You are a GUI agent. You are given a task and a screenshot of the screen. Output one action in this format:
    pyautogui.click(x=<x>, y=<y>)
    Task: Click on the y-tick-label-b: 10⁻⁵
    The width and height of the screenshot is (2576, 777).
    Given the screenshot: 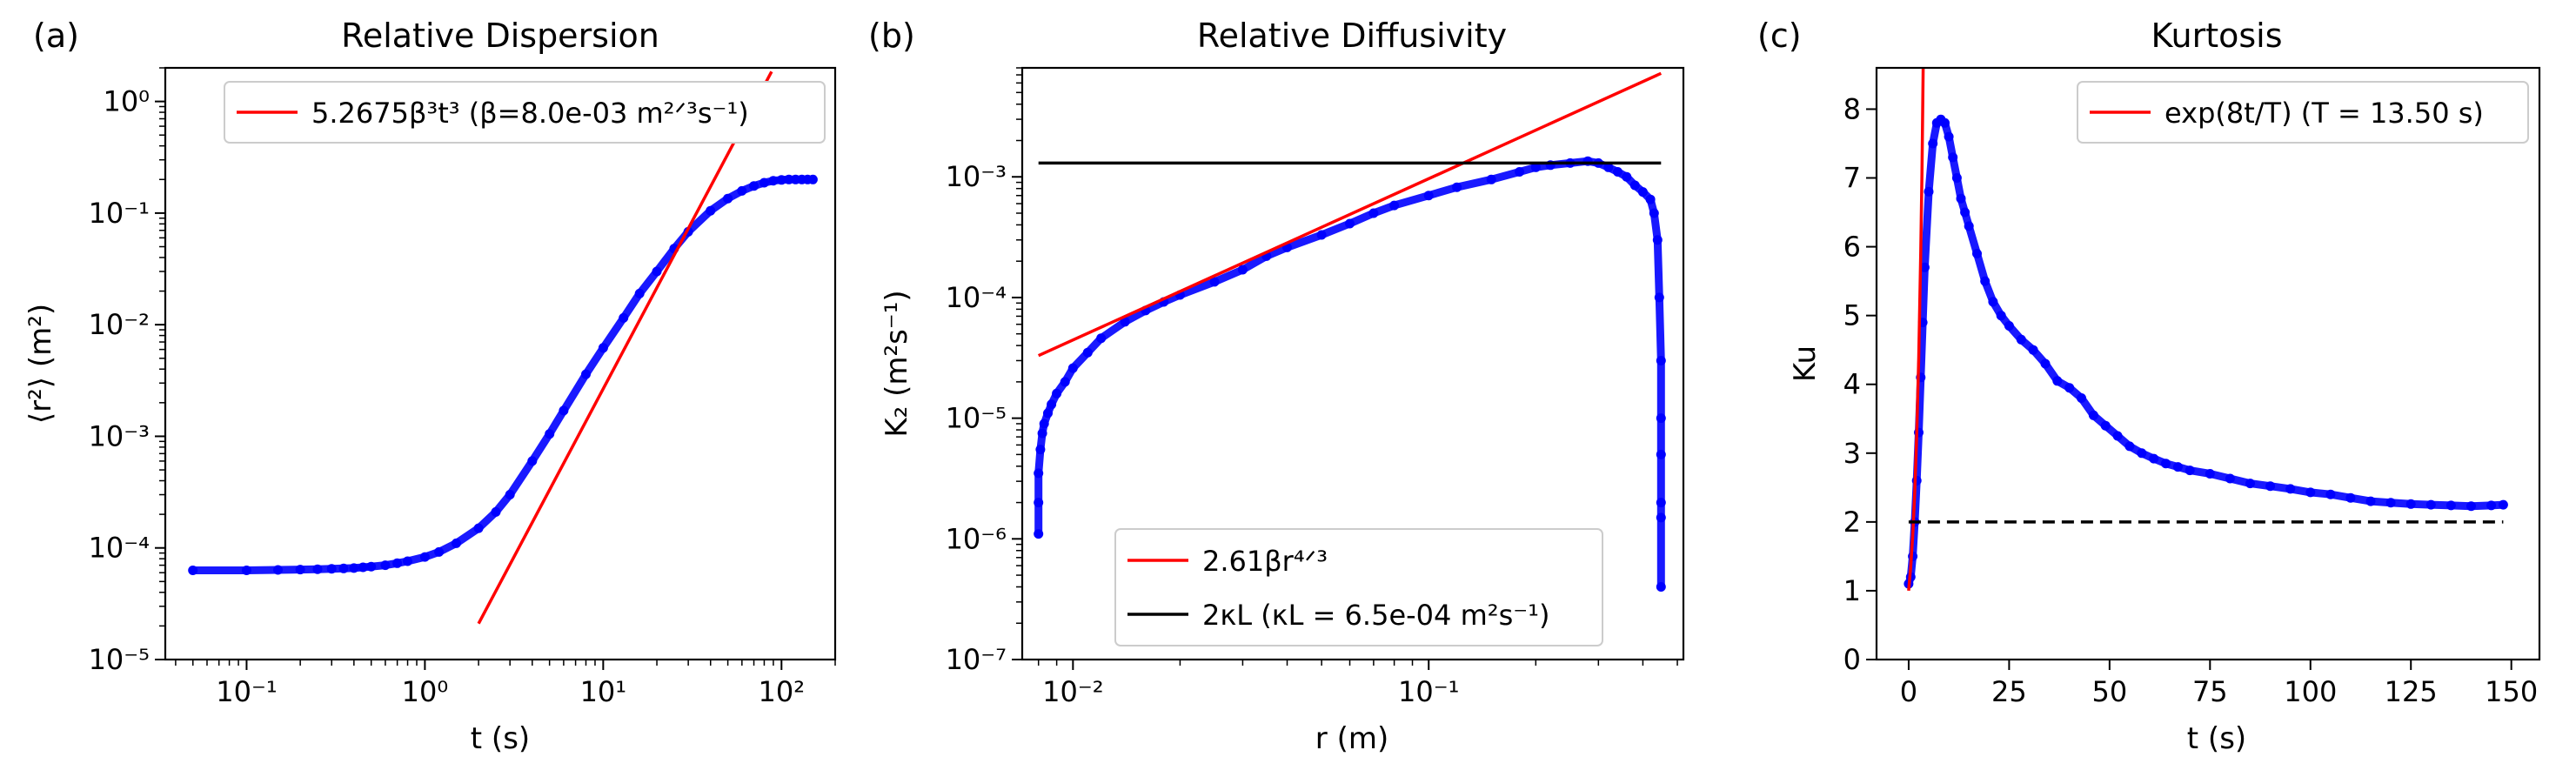 What is the action you would take?
    pyautogui.click(x=976, y=419)
    